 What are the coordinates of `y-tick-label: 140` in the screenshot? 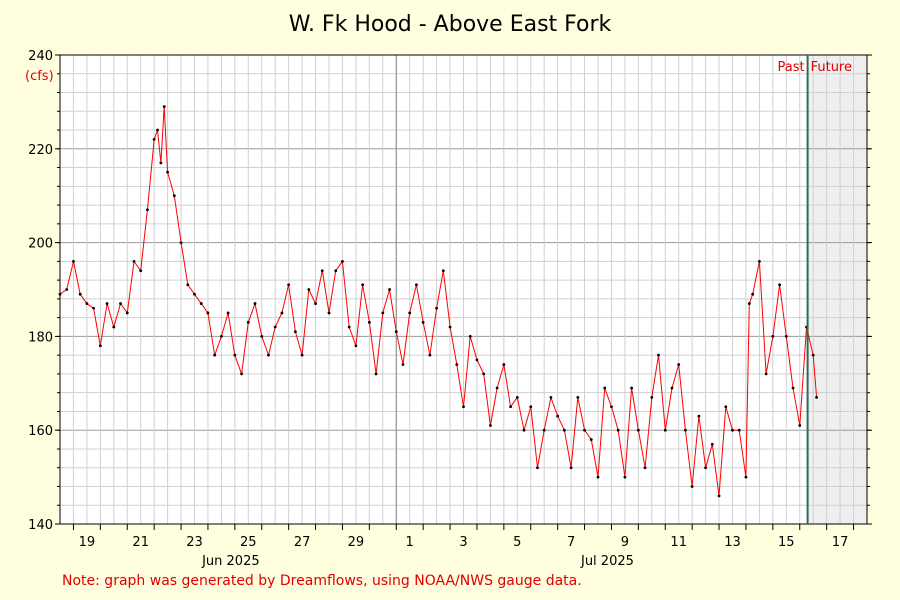 It's located at (40, 525).